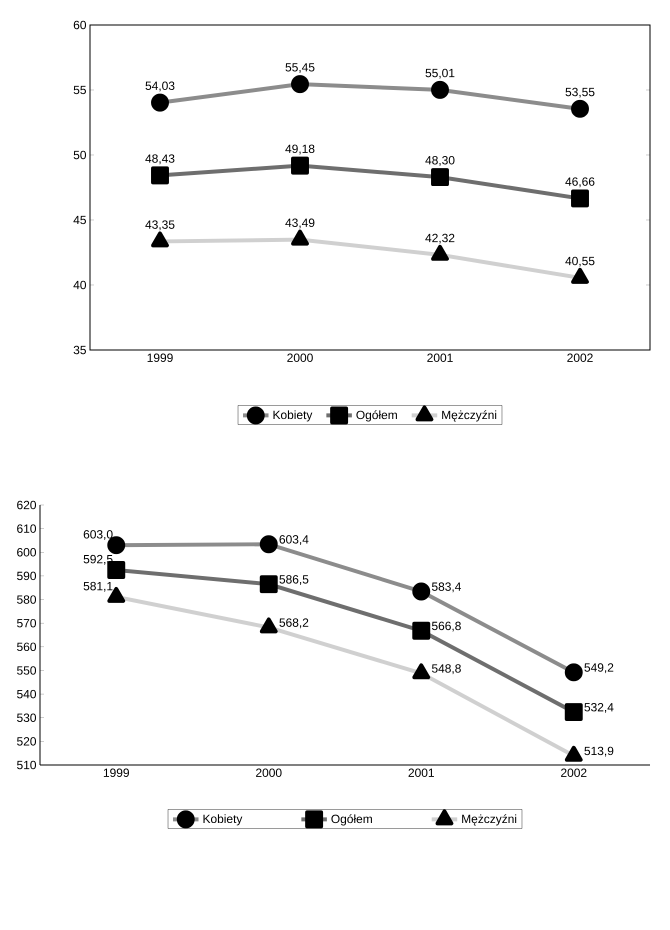 Image resolution: width=670 pixels, height=930 pixels. Describe the element at coordinates (580, 93) in the screenshot. I see `data-label: 53,55` at that location.